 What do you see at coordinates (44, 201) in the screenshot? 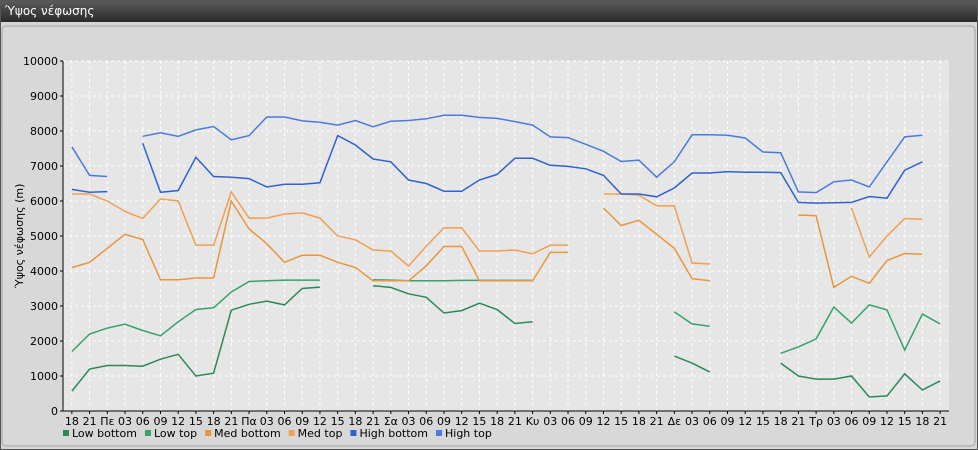
I see `y-tick-label: 6000` at bounding box center [44, 201].